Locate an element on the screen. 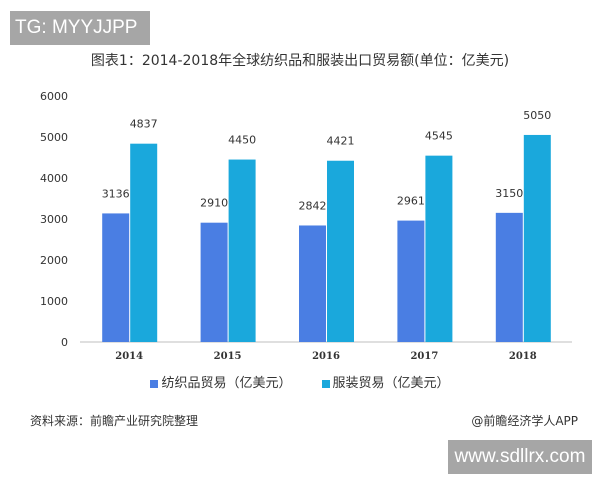 The width and height of the screenshot is (600, 480). y-tick-label: 1000 is located at coordinates (54, 301).